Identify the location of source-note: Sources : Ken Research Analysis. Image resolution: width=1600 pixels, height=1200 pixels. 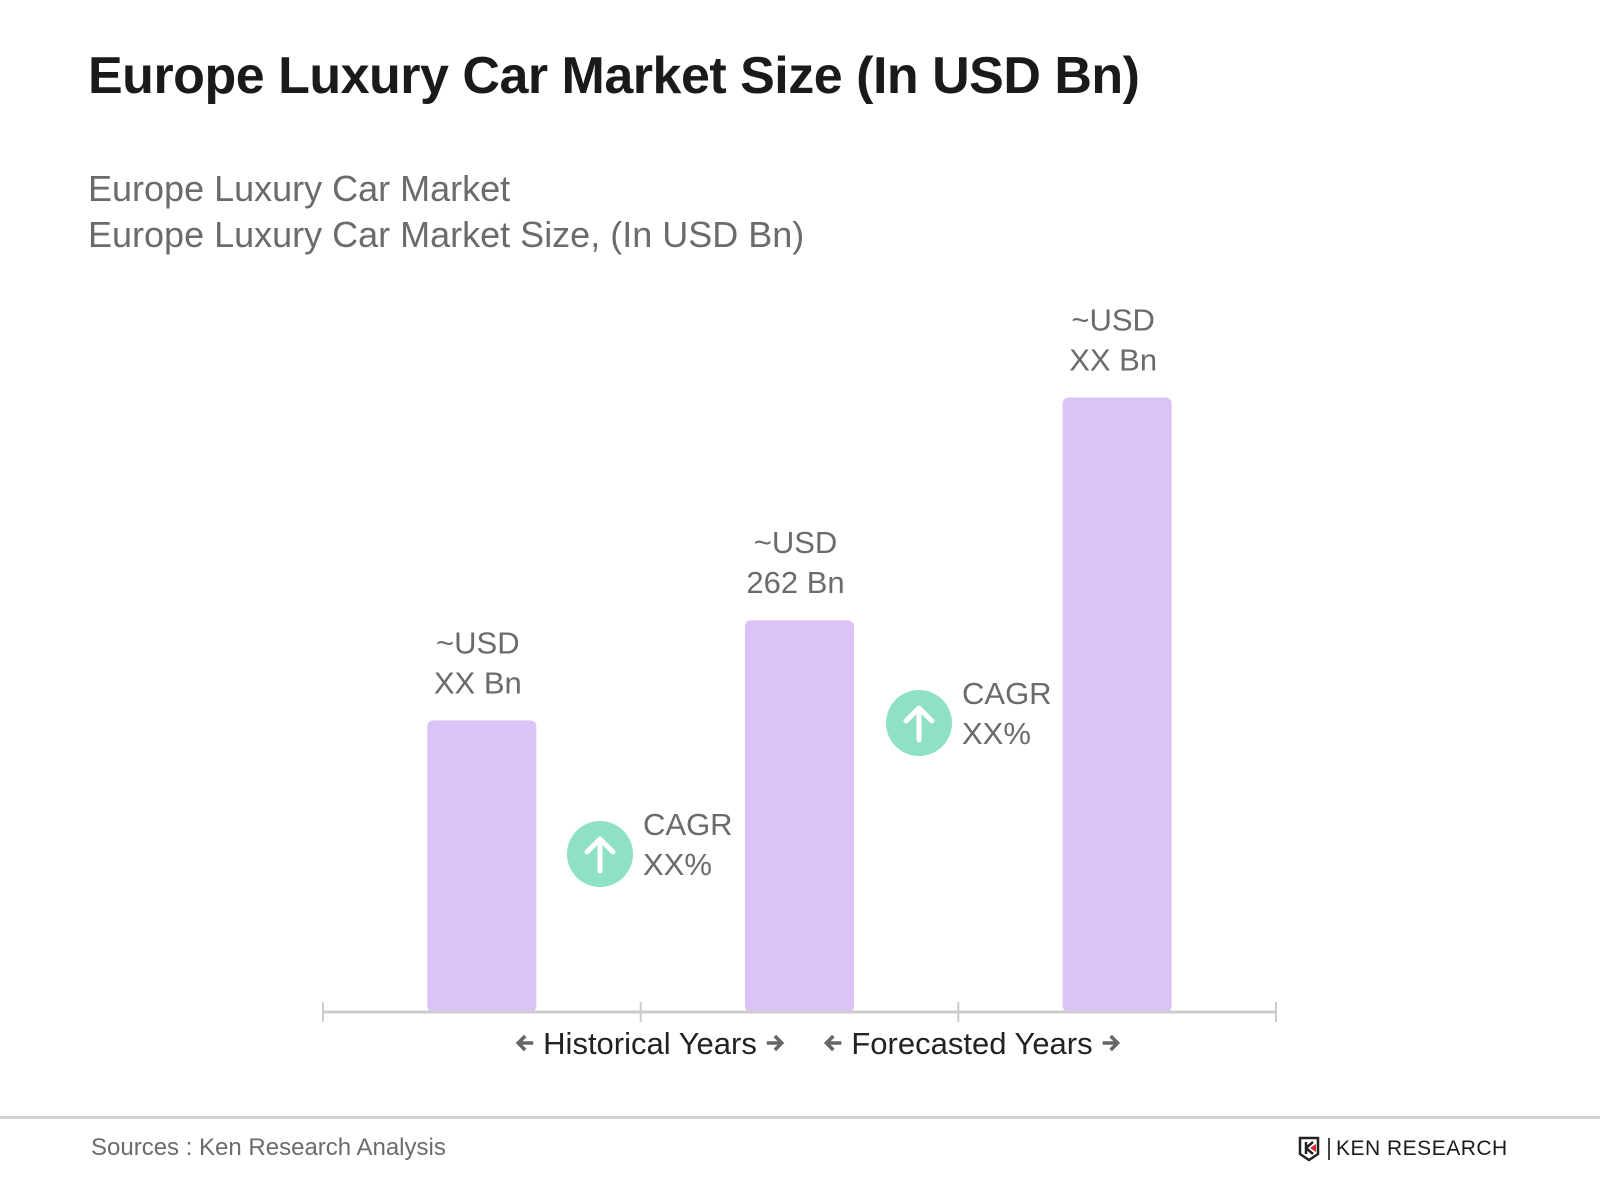
(268, 1147).